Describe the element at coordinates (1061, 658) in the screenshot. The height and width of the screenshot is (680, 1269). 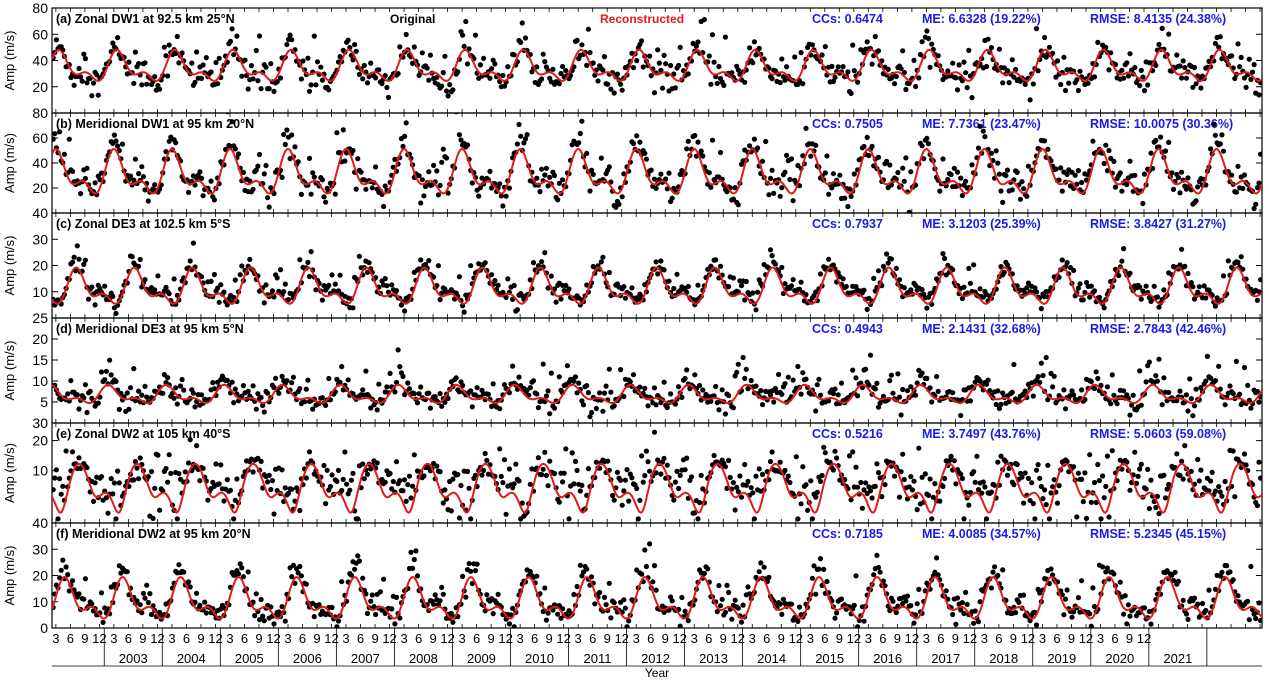
I see `x-year-label: 2019` at that location.